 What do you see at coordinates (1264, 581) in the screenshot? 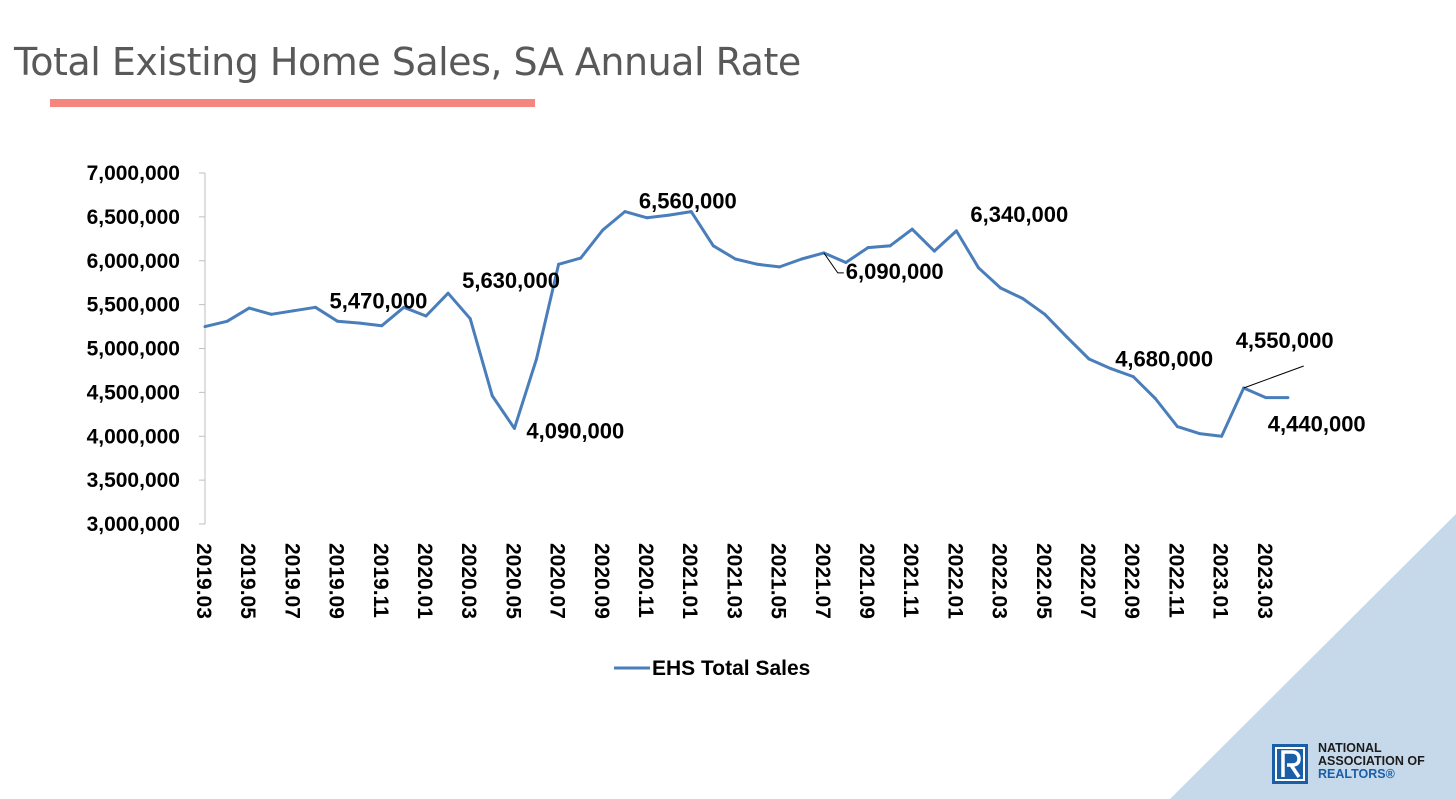
I see `x-tick-label: 2023.03` at bounding box center [1264, 581].